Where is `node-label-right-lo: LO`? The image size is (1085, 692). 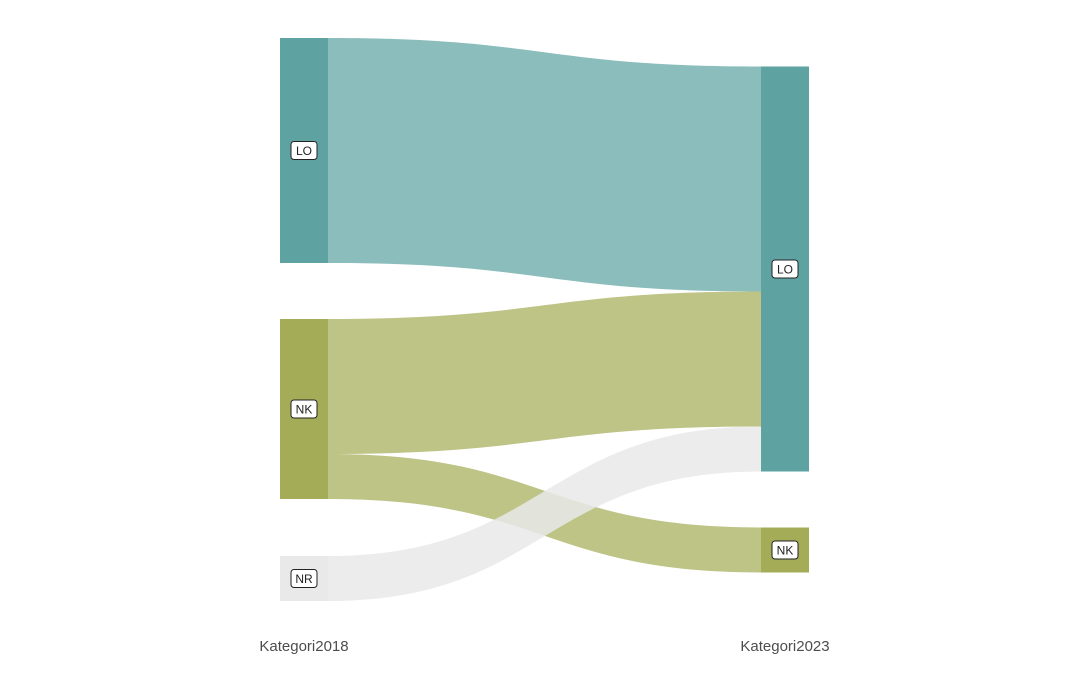
node-label-right-lo: LO is located at coordinates (785, 269).